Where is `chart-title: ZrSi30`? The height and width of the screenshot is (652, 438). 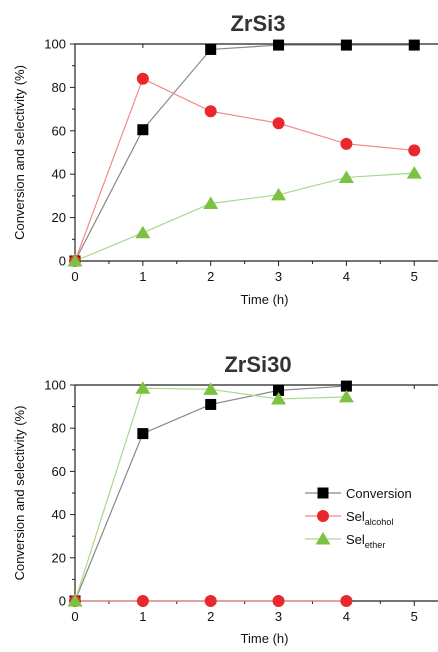 chart-title: ZrSi30 is located at coordinates (257, 364).